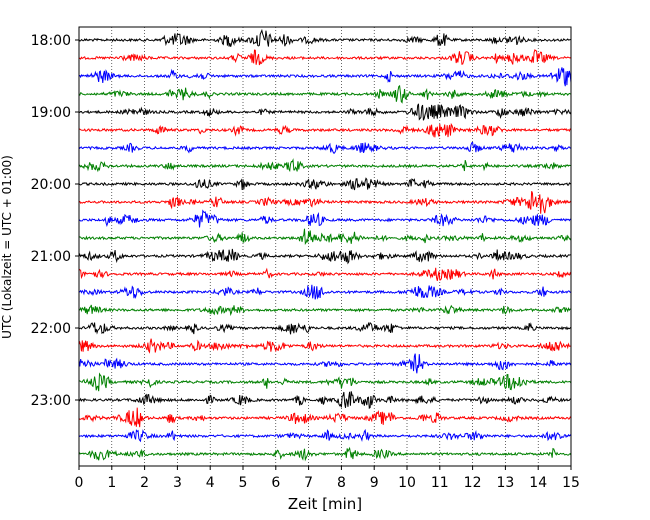 The height and width of the screenshot is (520, 650). I want to click on y-tick-label-4: 22:00, so click(51, 329).